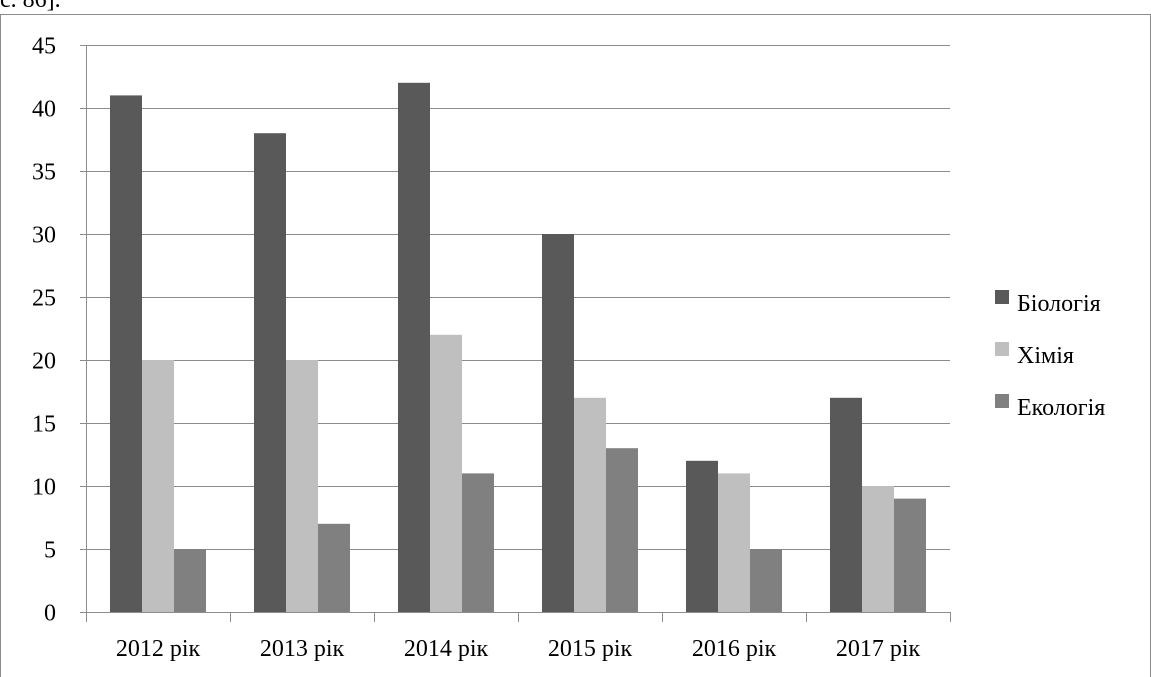  I want to click on x-tick-label: 2017 рік, so click(878, 649).